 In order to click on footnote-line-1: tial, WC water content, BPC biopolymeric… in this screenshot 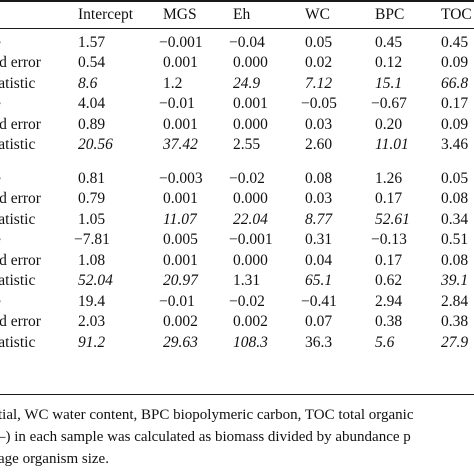, I will do `click(207, 415)`.